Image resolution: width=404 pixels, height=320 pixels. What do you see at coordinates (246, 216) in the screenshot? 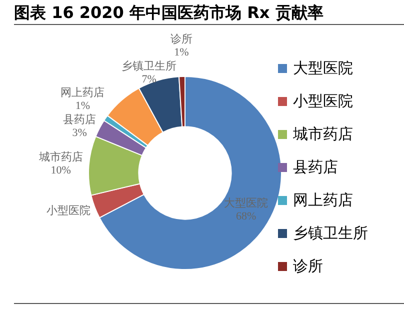
I see `data-label: 68%` at bounding box center [246, 216].